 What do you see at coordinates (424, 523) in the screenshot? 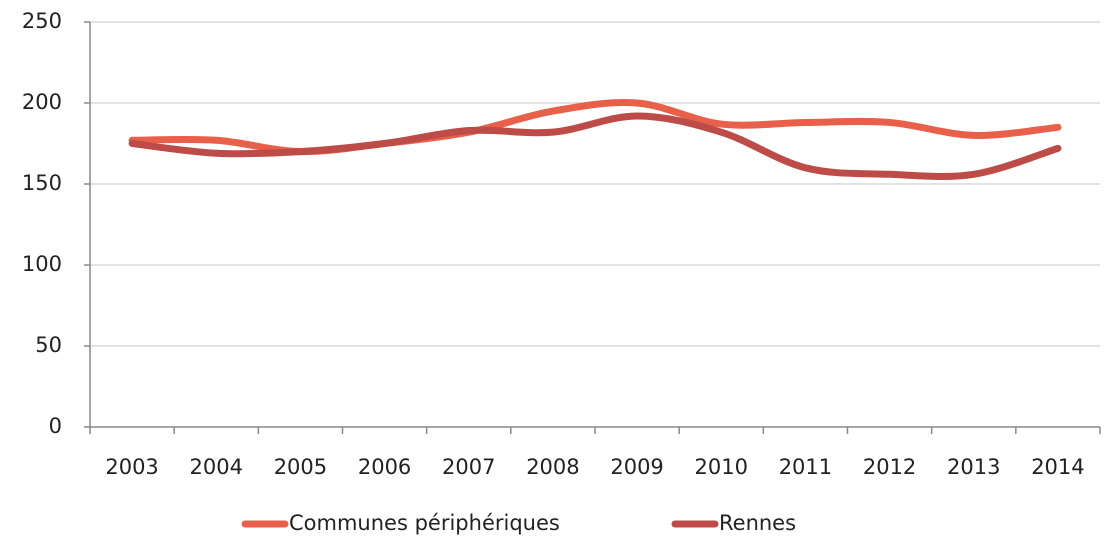
I see `legend-label: Communes périphériques` at bounding box center [424, 523].